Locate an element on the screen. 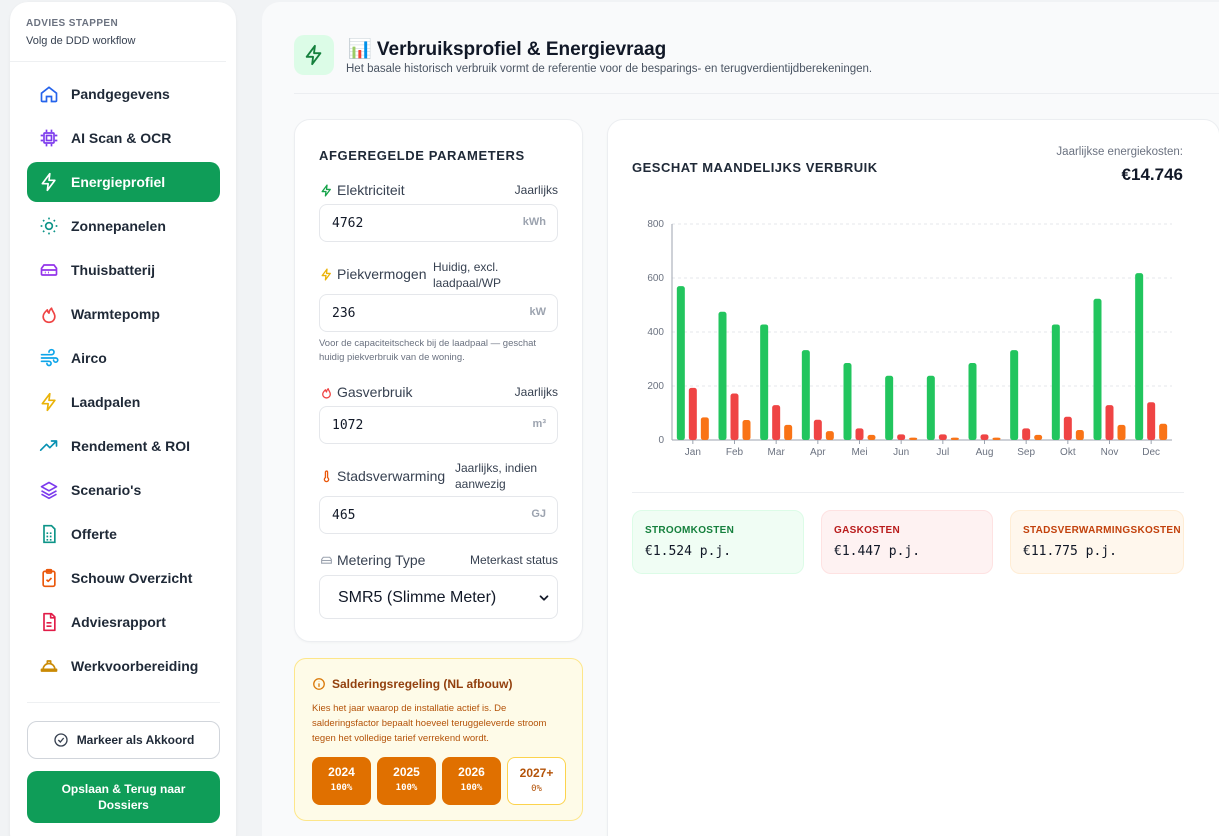  chart-title: GESCHAT MAANDELIJKS VERBRUIK is located at coordinates (755, 167).